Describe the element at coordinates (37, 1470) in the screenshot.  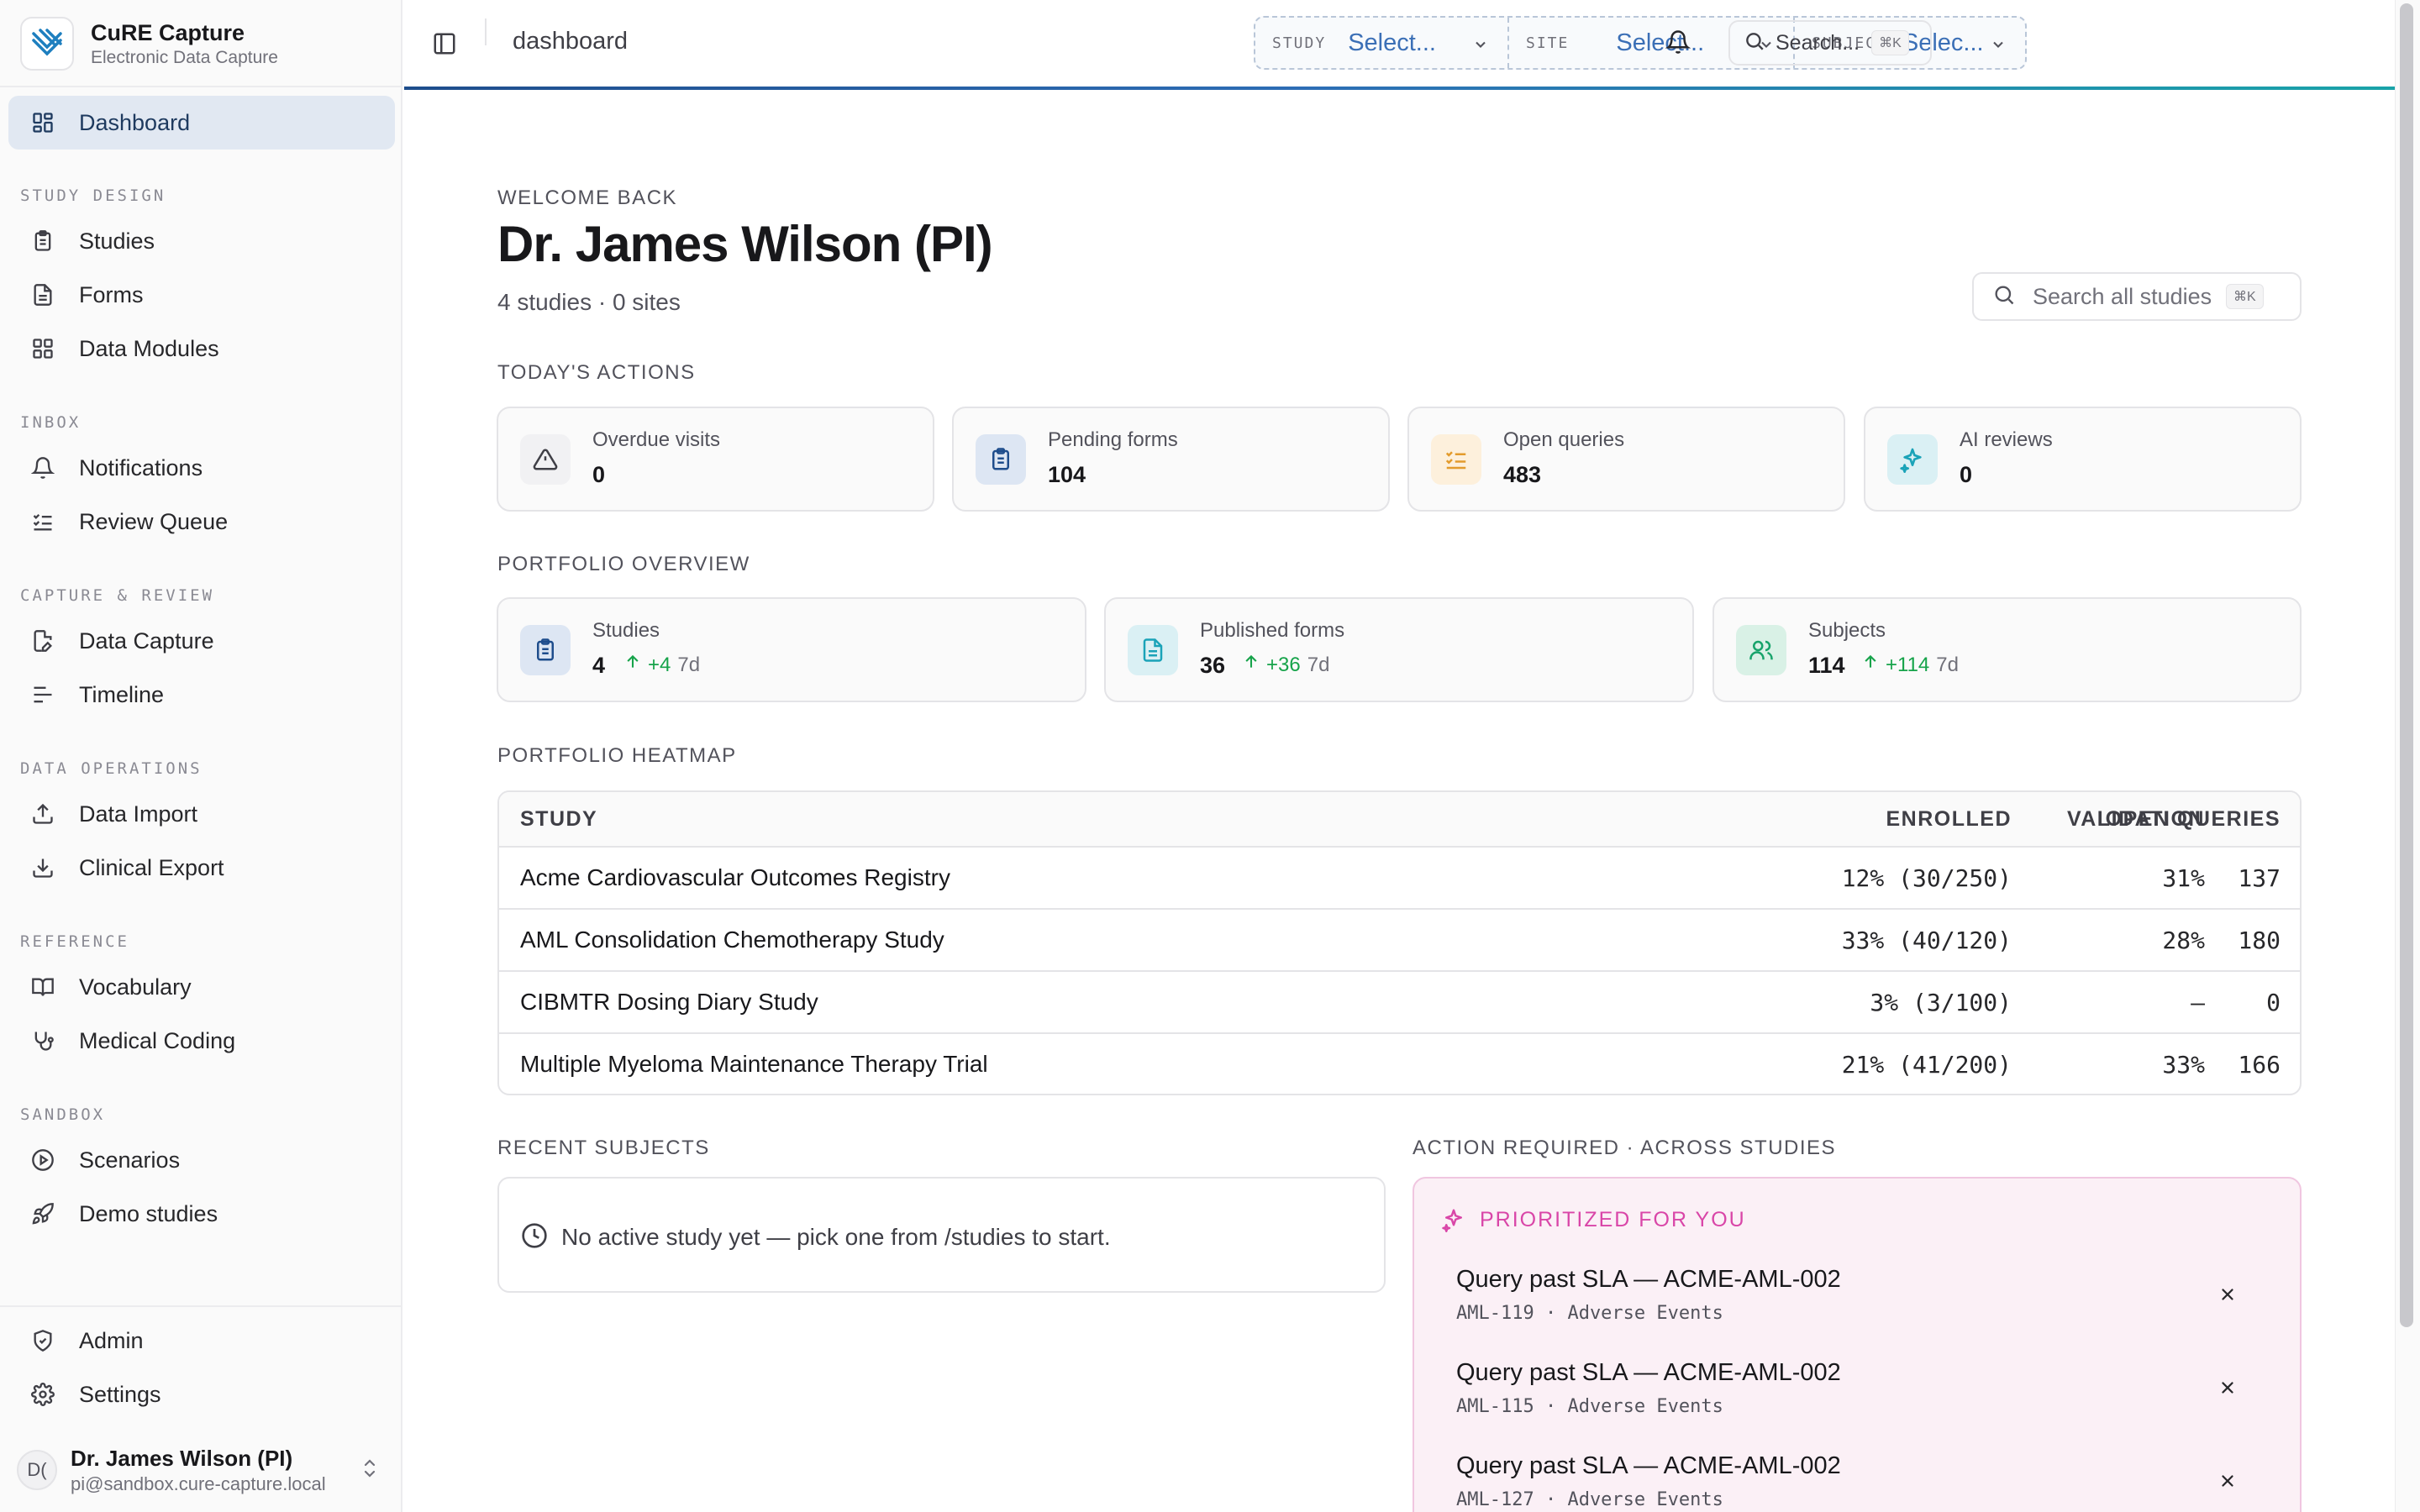
I see `avatar: D(` at that location.